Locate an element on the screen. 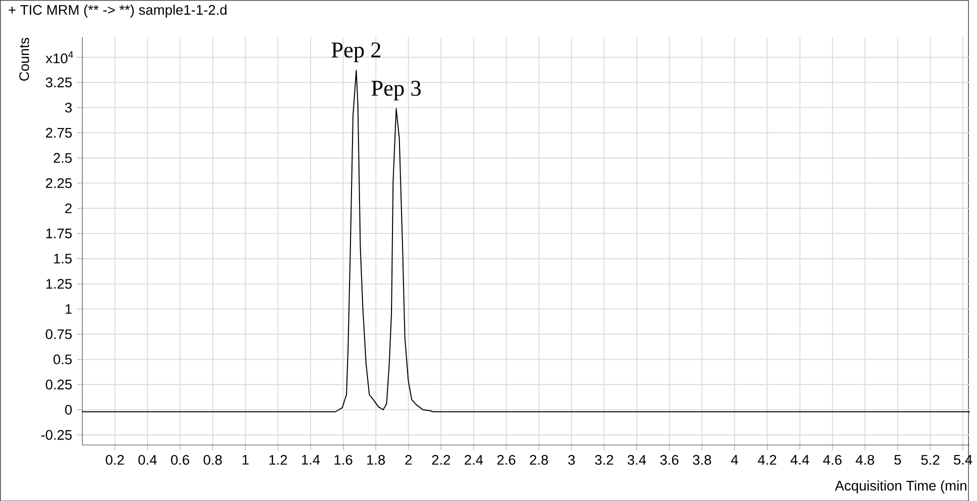 Image resolution: width=977 pixels, height=501 pixels. x-tick-label: 1.8 is located at coordinates (376, 459).